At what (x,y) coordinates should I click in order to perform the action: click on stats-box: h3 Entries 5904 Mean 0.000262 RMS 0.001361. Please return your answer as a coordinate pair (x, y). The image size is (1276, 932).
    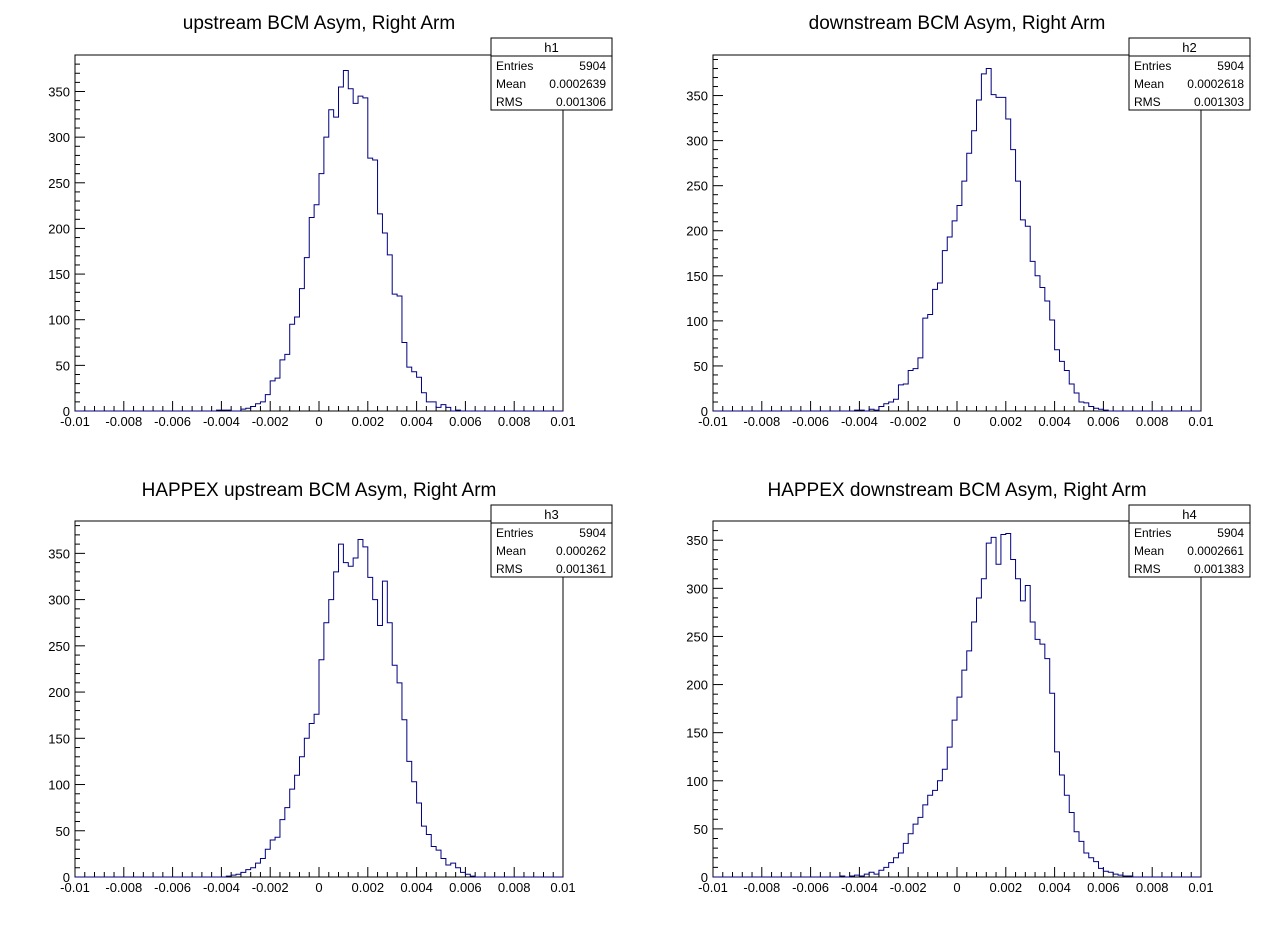
    Looking at the image, I should click on (551, 541).